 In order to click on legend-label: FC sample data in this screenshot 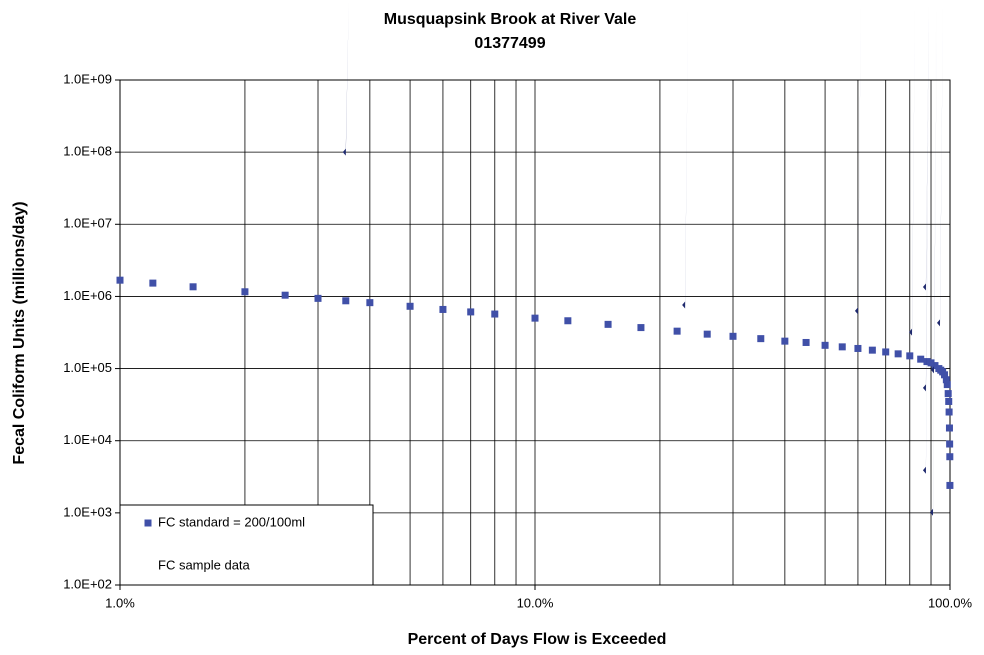, I will do `click(204, 564)`.